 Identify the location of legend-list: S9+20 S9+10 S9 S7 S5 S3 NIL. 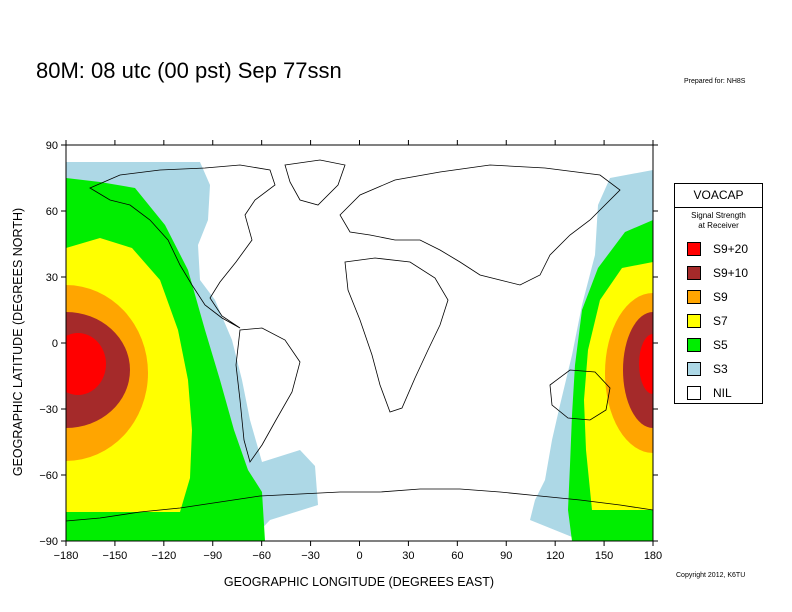
(718, 321).